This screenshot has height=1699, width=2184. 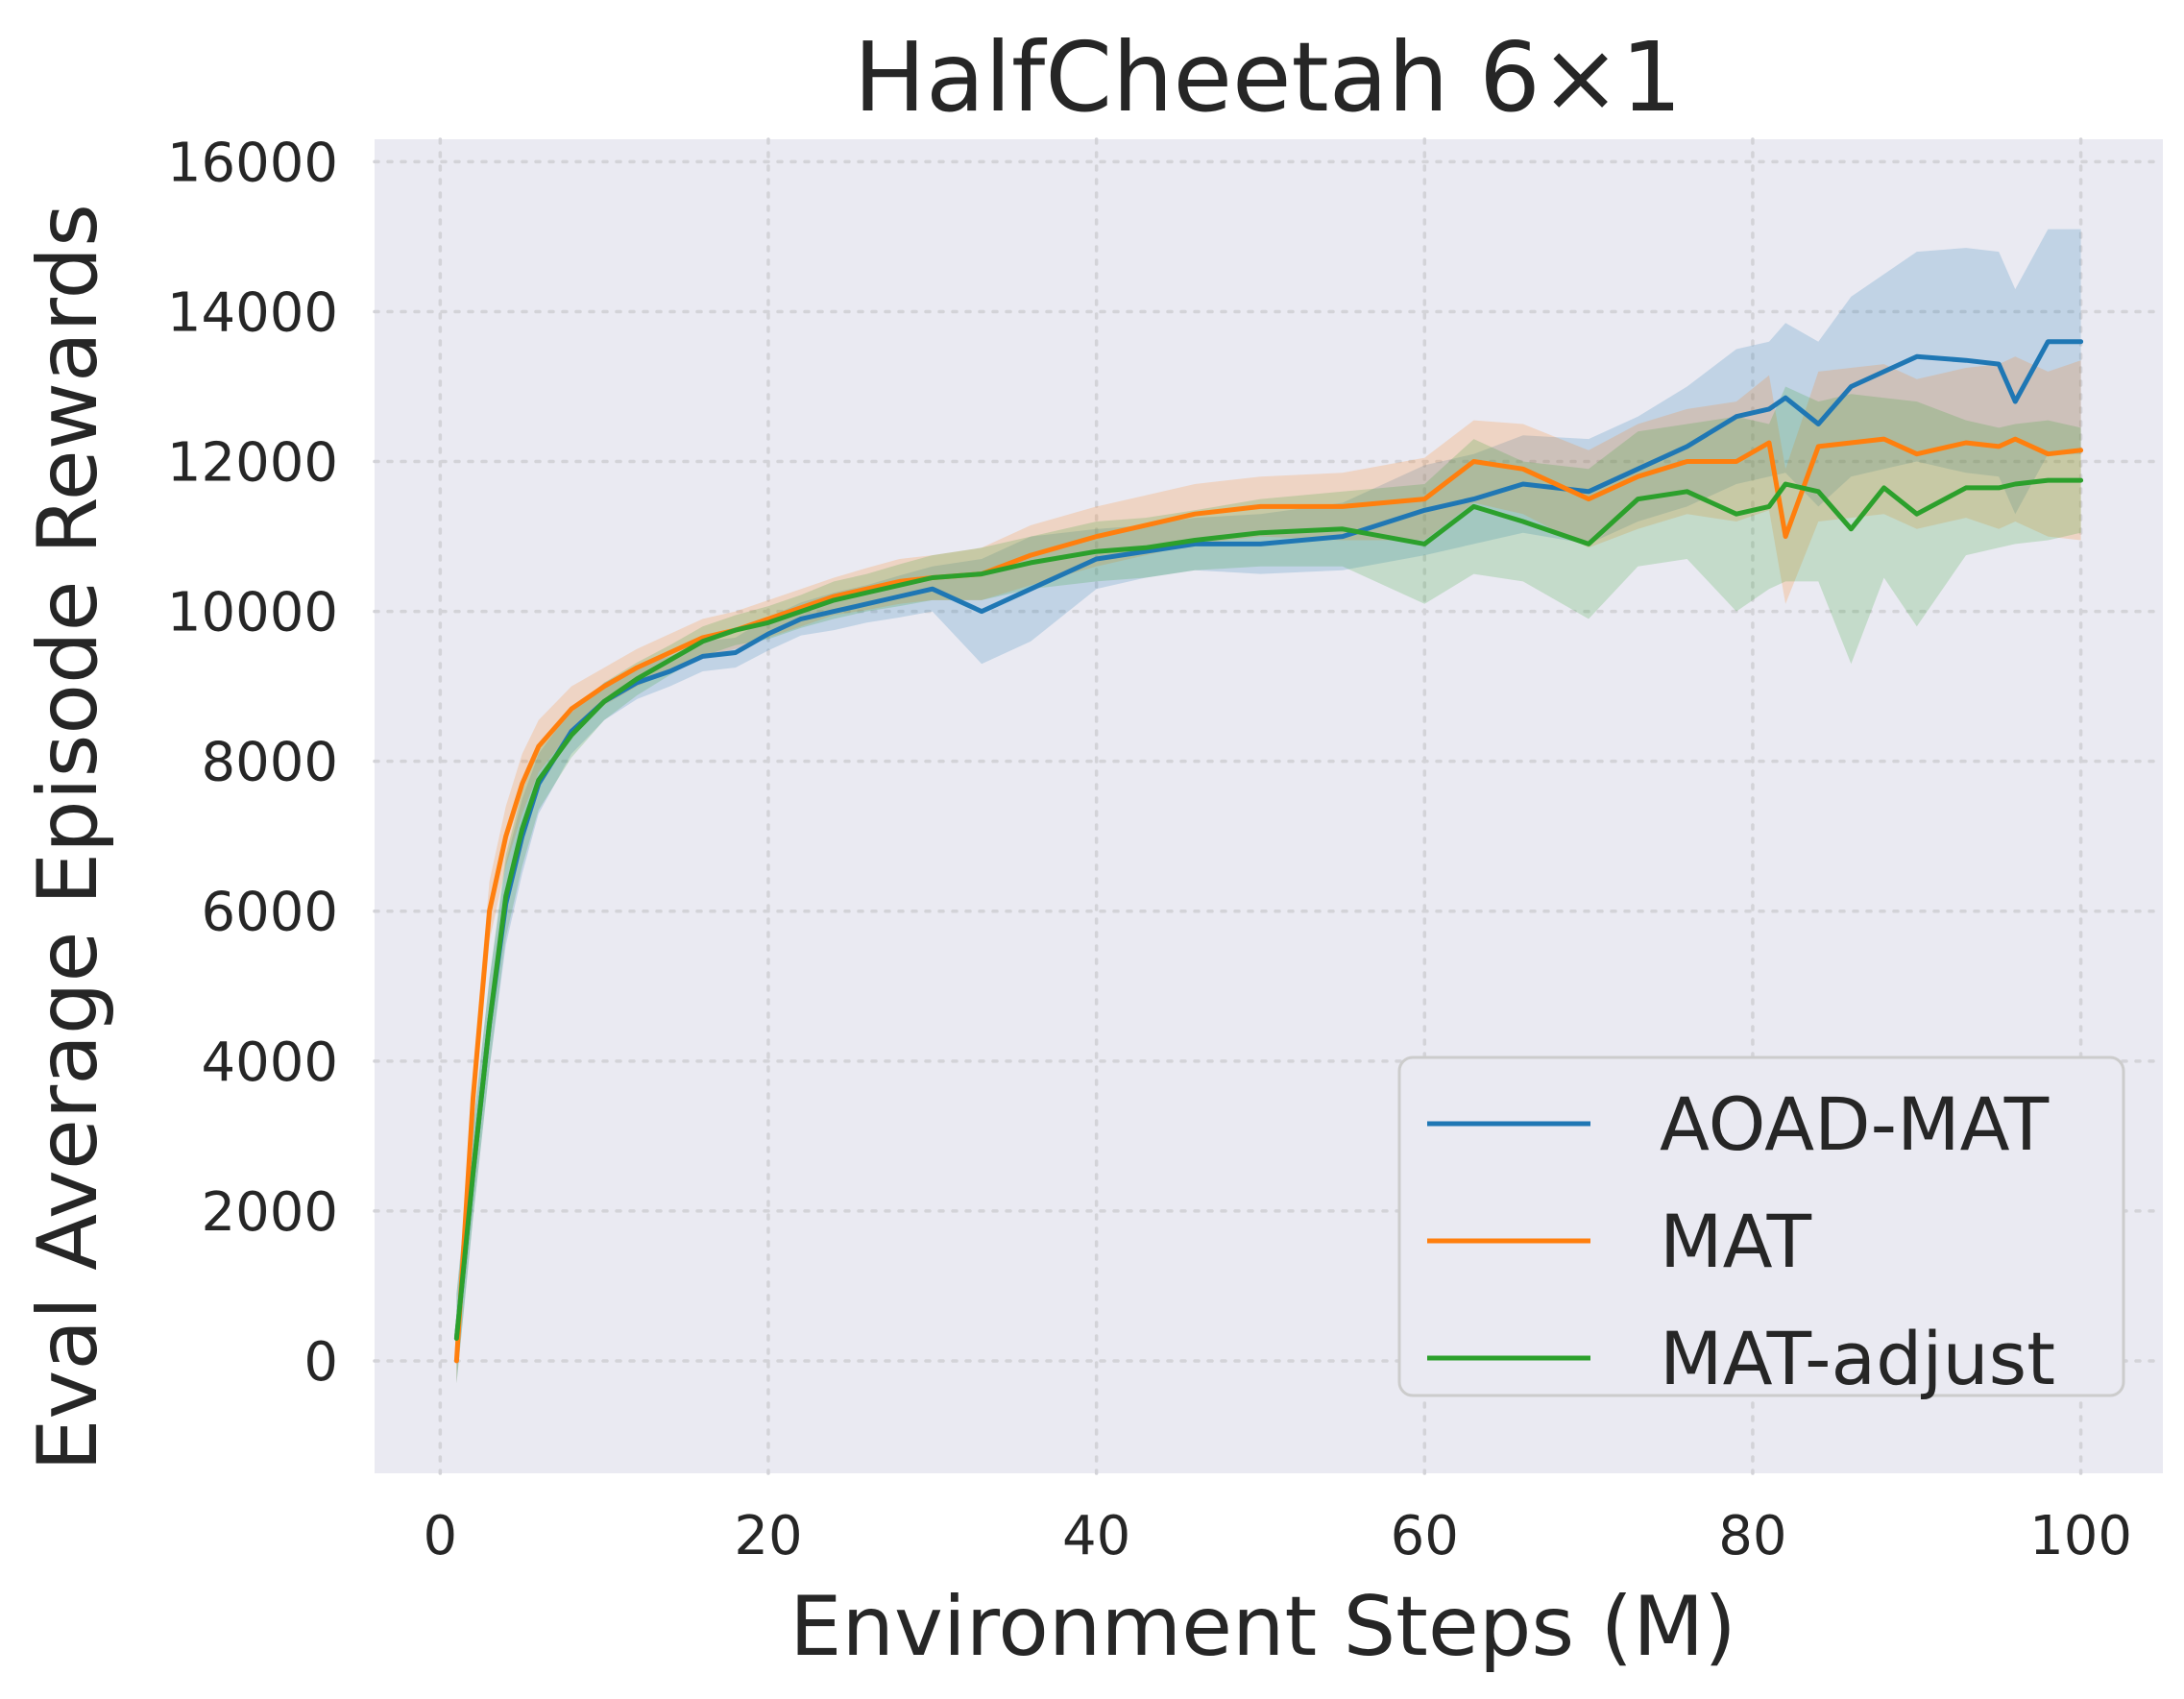 I want to click on legend-box, so click(x=1761, y=1226).